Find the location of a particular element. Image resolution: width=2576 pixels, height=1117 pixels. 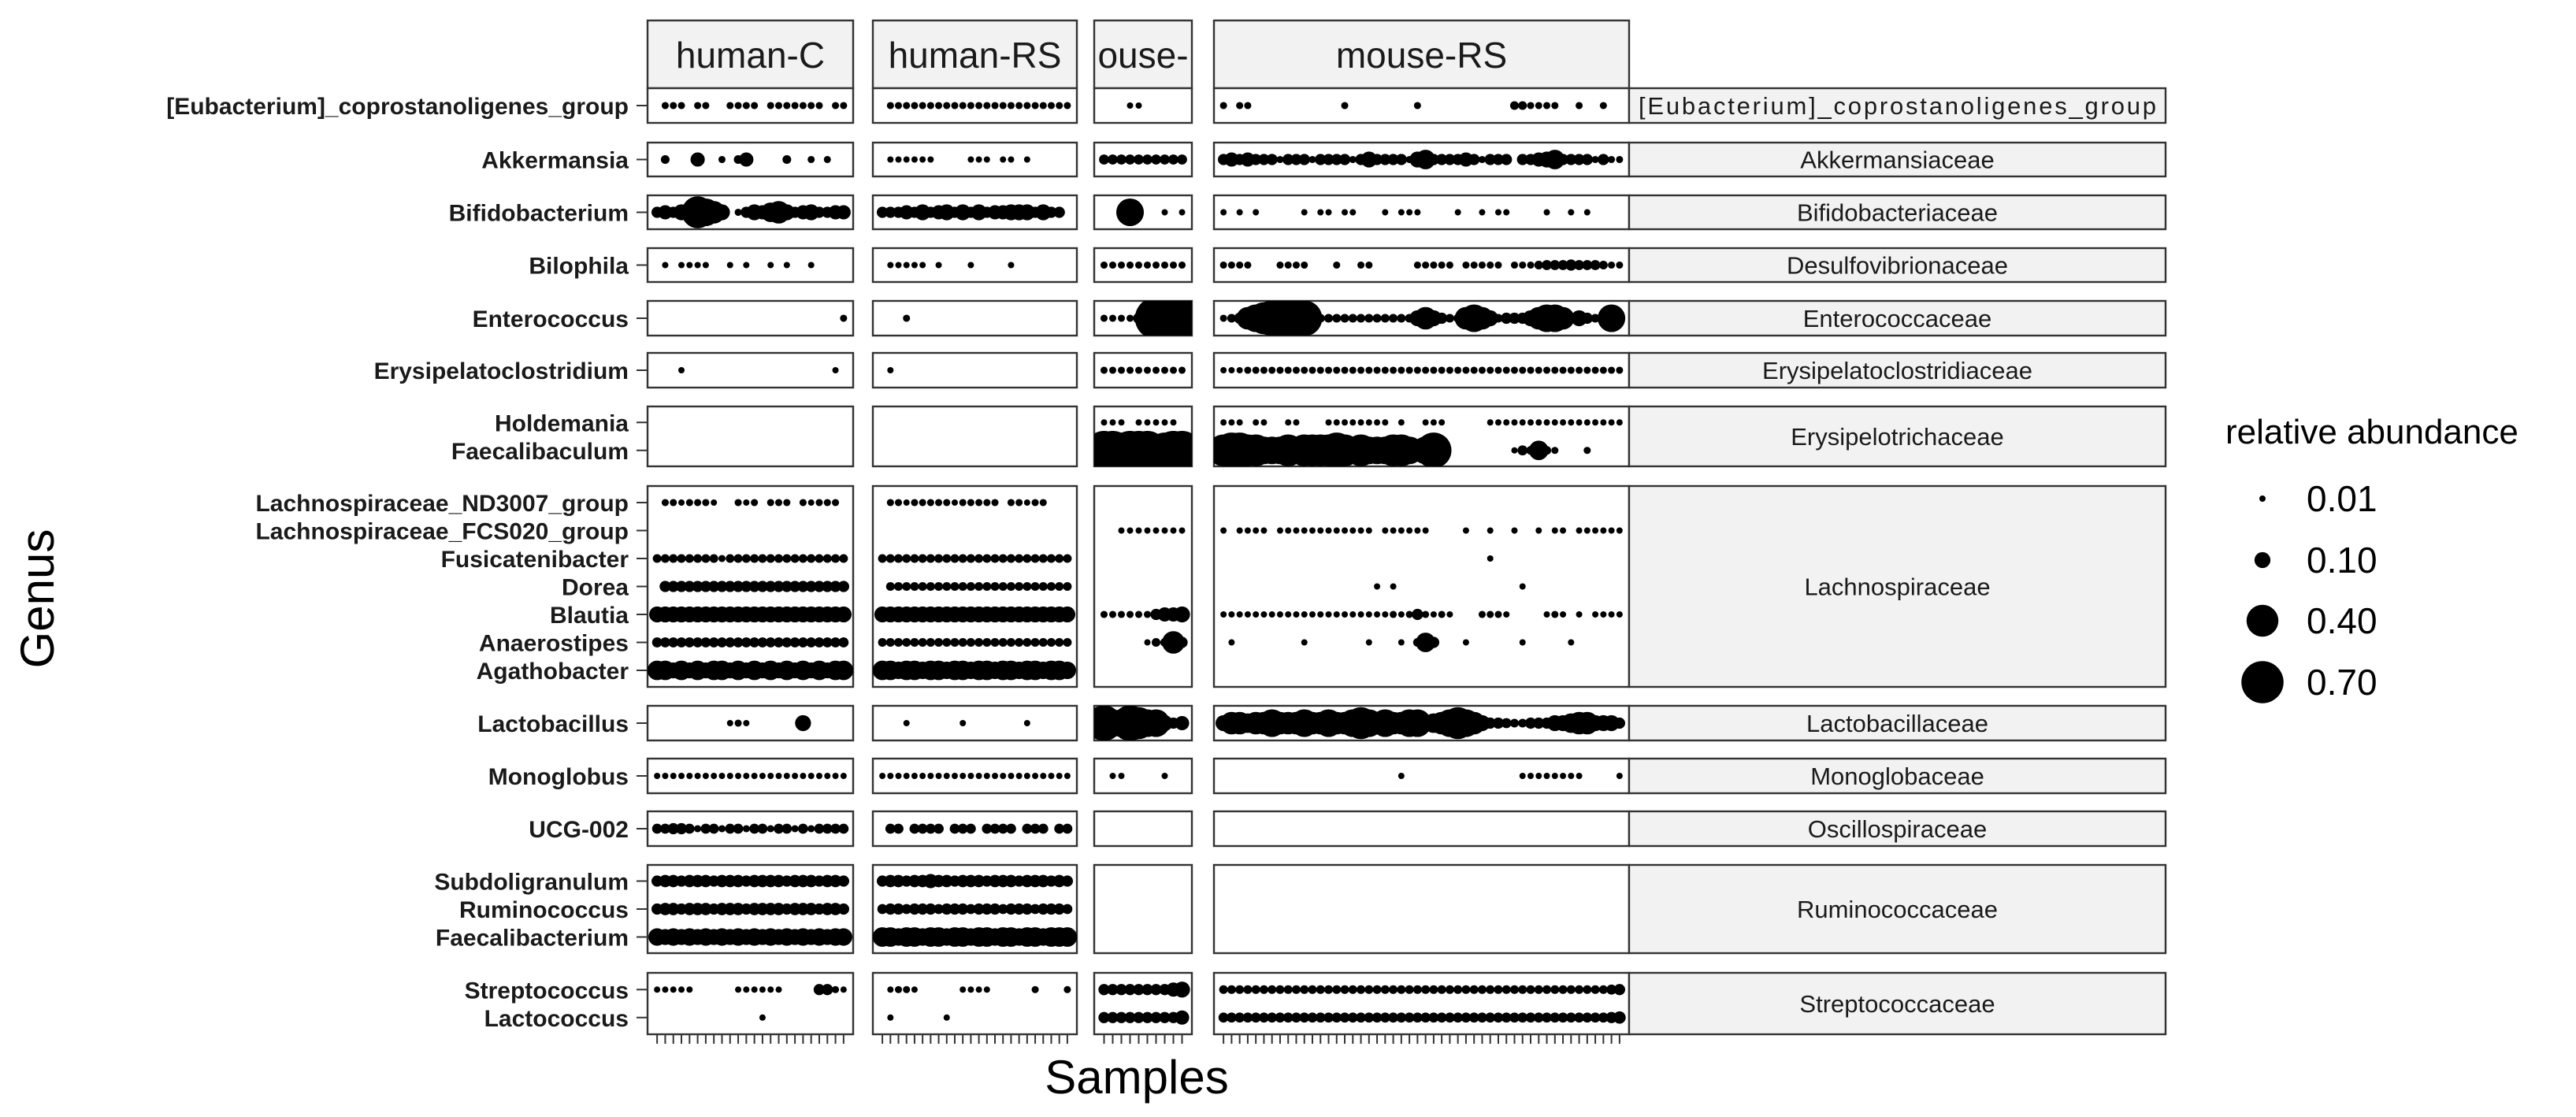

column-strip-label: mouse-RS is located at coordinates (1421, 55).